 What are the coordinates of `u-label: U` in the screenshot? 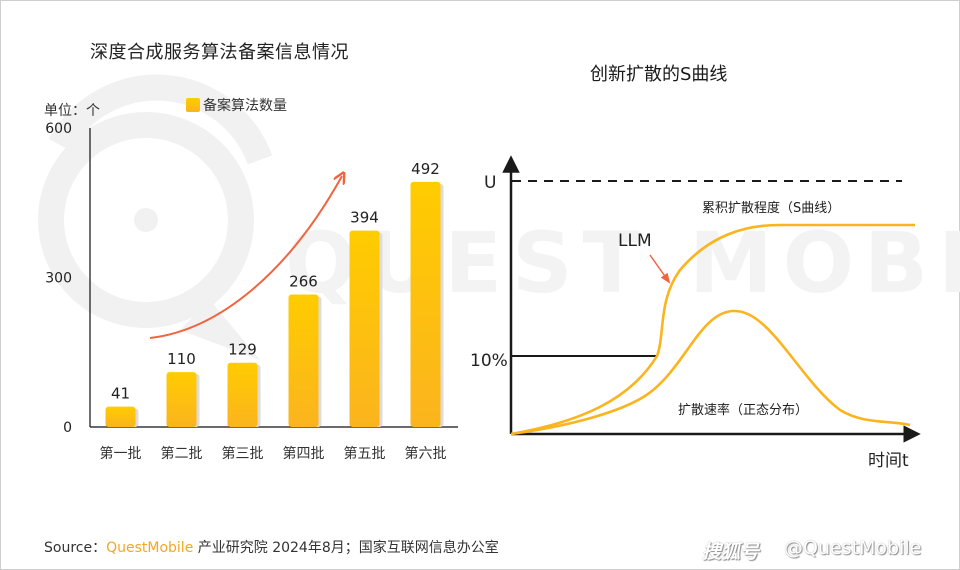 It's located at (490, 183).